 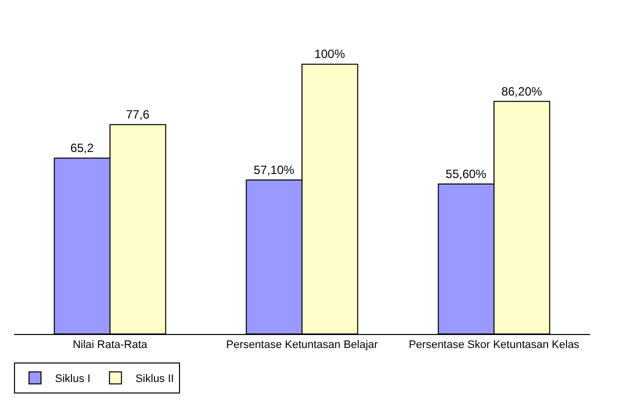 What do you see at coordinates (154, 379) in the screenshot?
I see `legend-label: Siklus II` at bounding box center [154, 379].